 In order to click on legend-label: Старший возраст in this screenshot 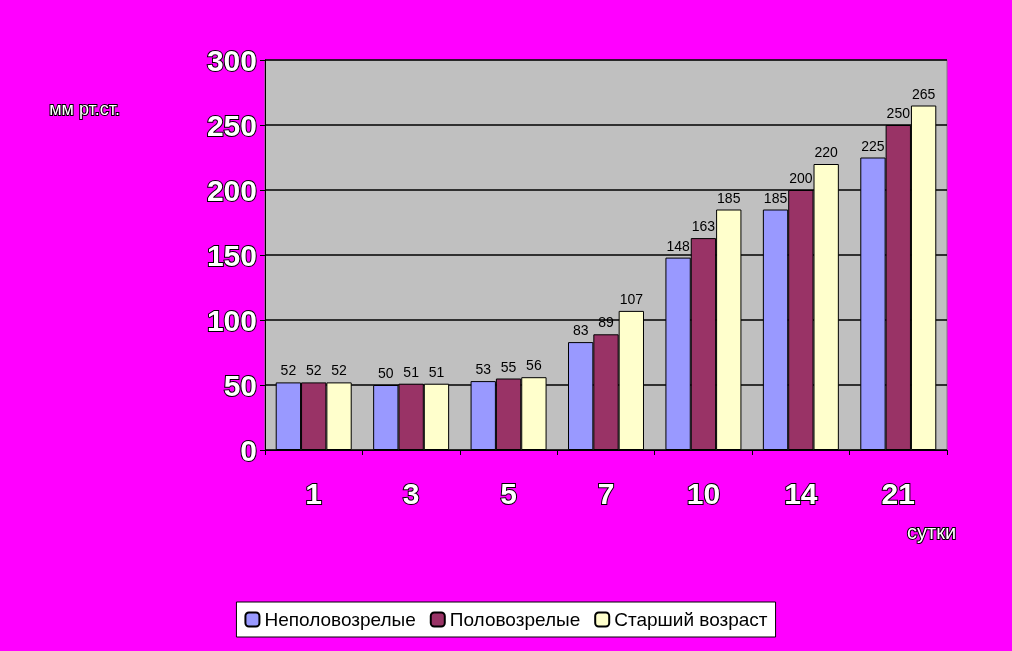, I will do `click(691, 619)`.